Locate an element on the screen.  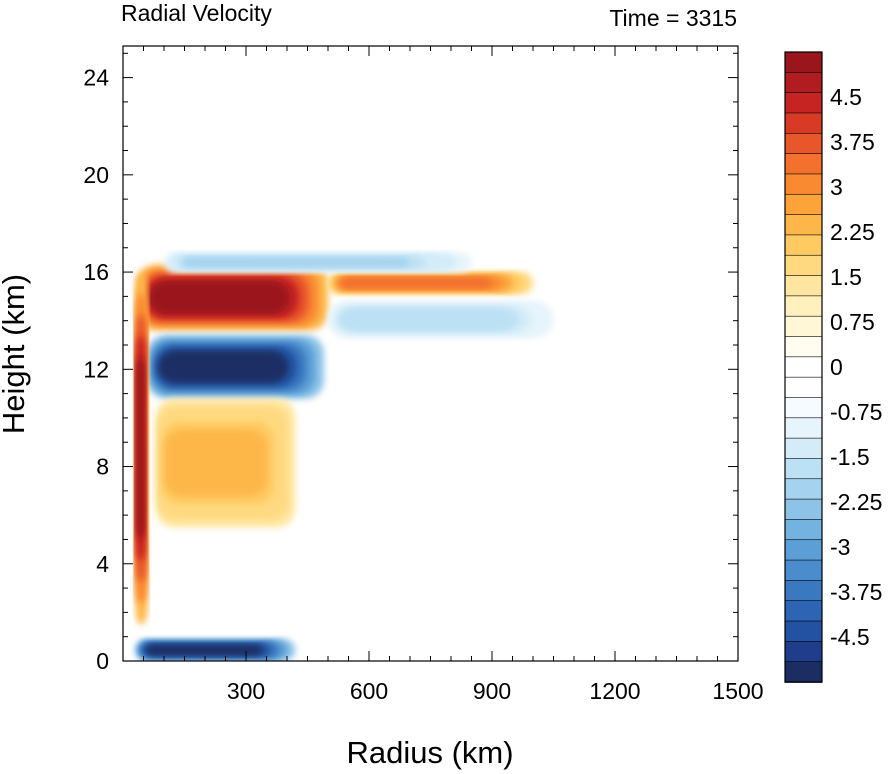
colorbar-tick-label: 3 is located at coordinates (836, 187).